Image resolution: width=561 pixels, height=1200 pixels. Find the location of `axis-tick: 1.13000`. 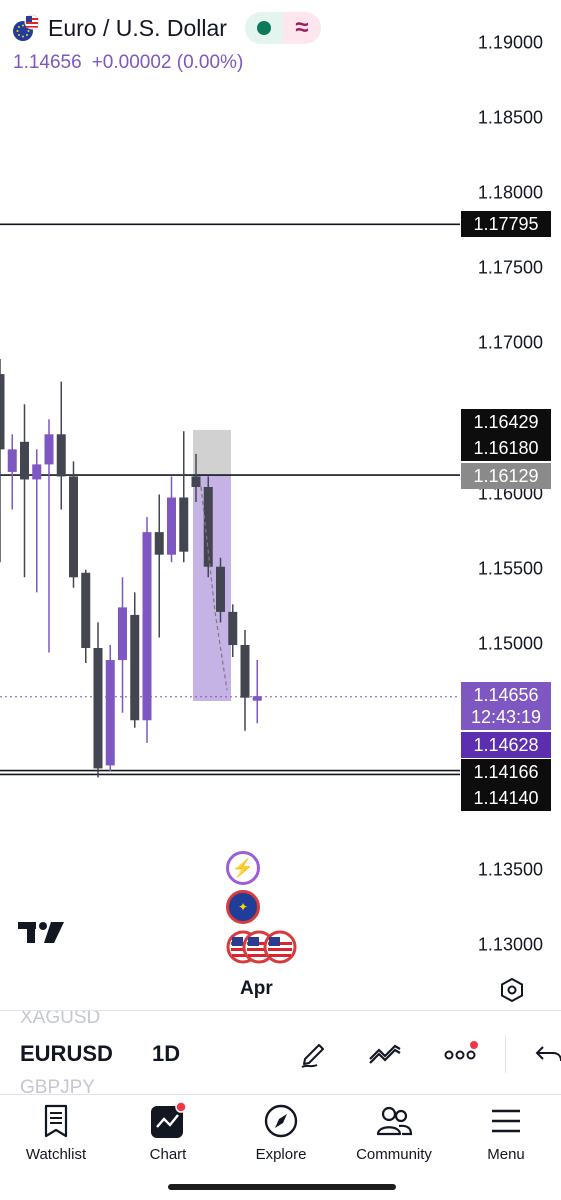

axis-tick: 1.13000 is located at coordinates (510, 944).